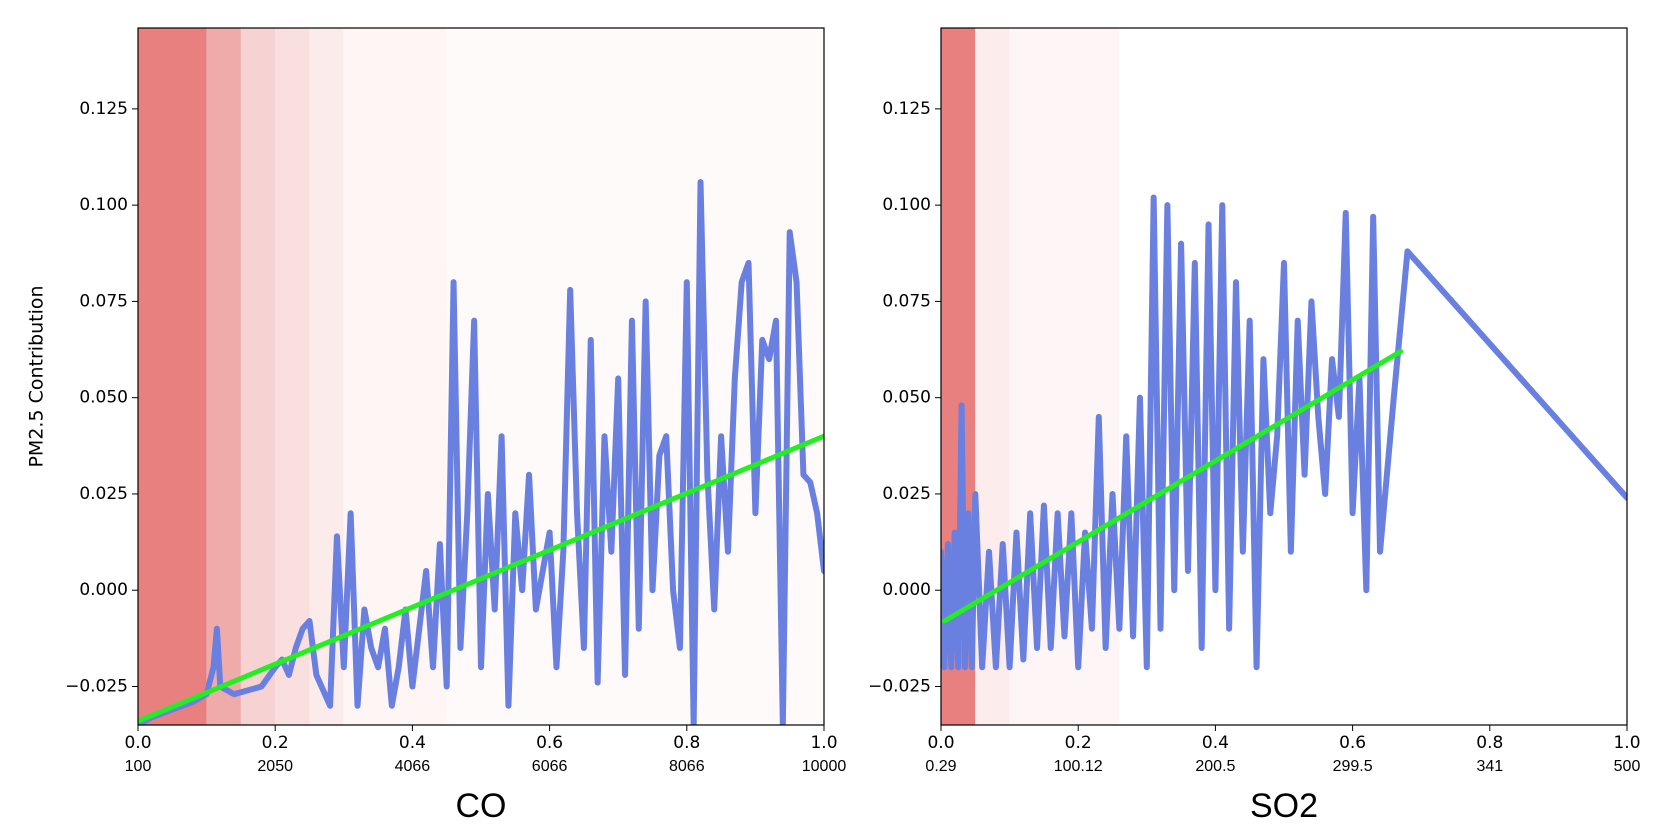 The image size is (1679, 839). I want to click on x-secondary-label: 2050, so click(275, 766).